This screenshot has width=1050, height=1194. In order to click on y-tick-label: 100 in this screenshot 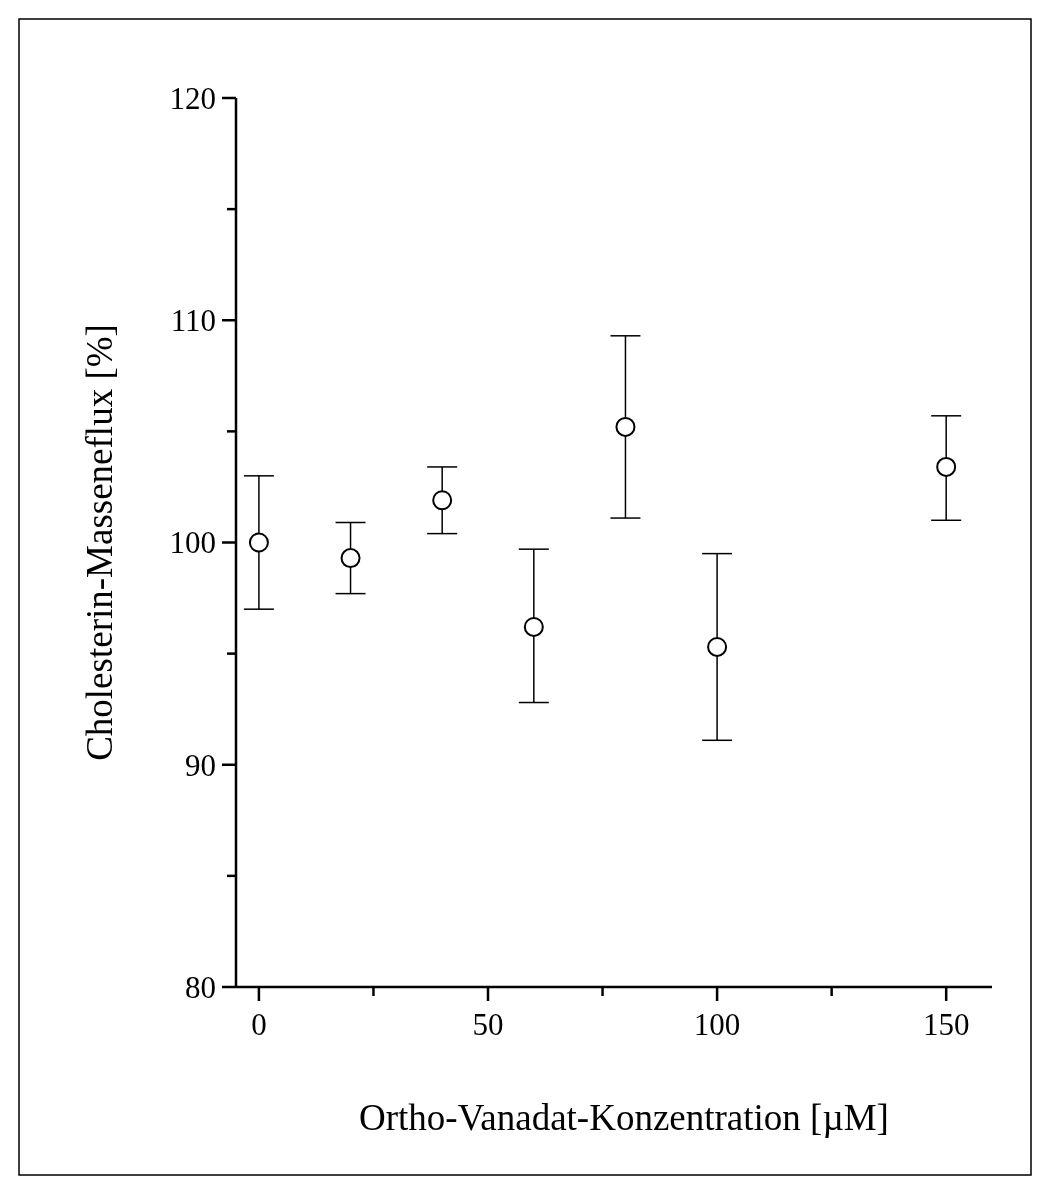, I will do `click(192, 543)`.